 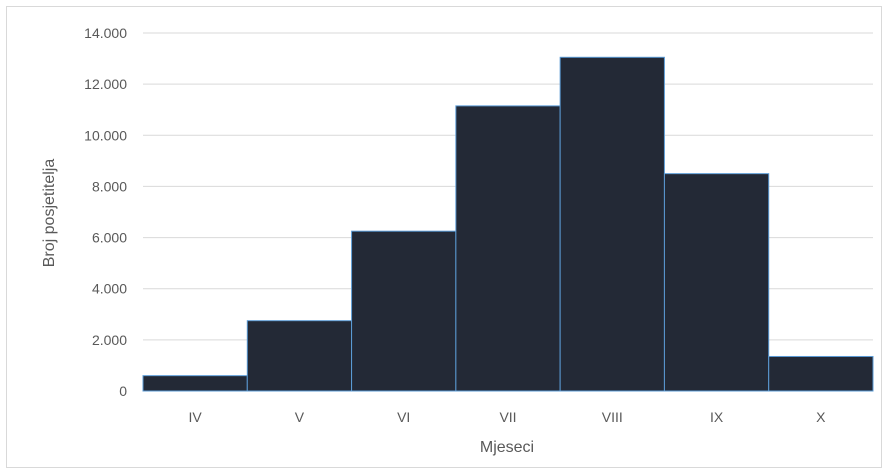 What do you see at coordinates (821, 373) in the screenshot?
I see `bar-x` at bounding box center [821, 373].